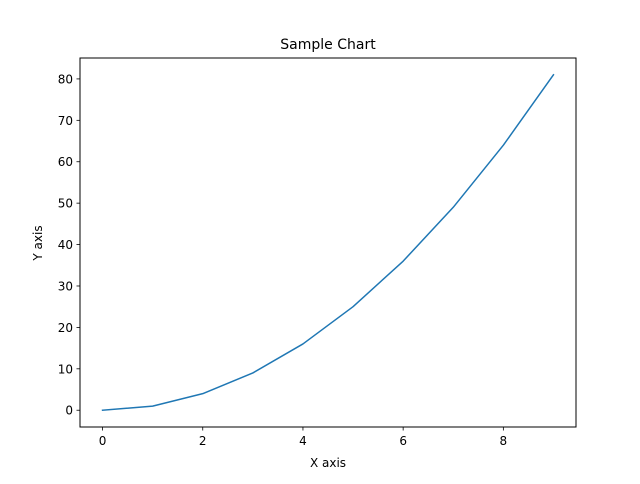 The width and height of the screenshot is (640, 484). I want to click on x-tick-label: 4, so click(303, 441).